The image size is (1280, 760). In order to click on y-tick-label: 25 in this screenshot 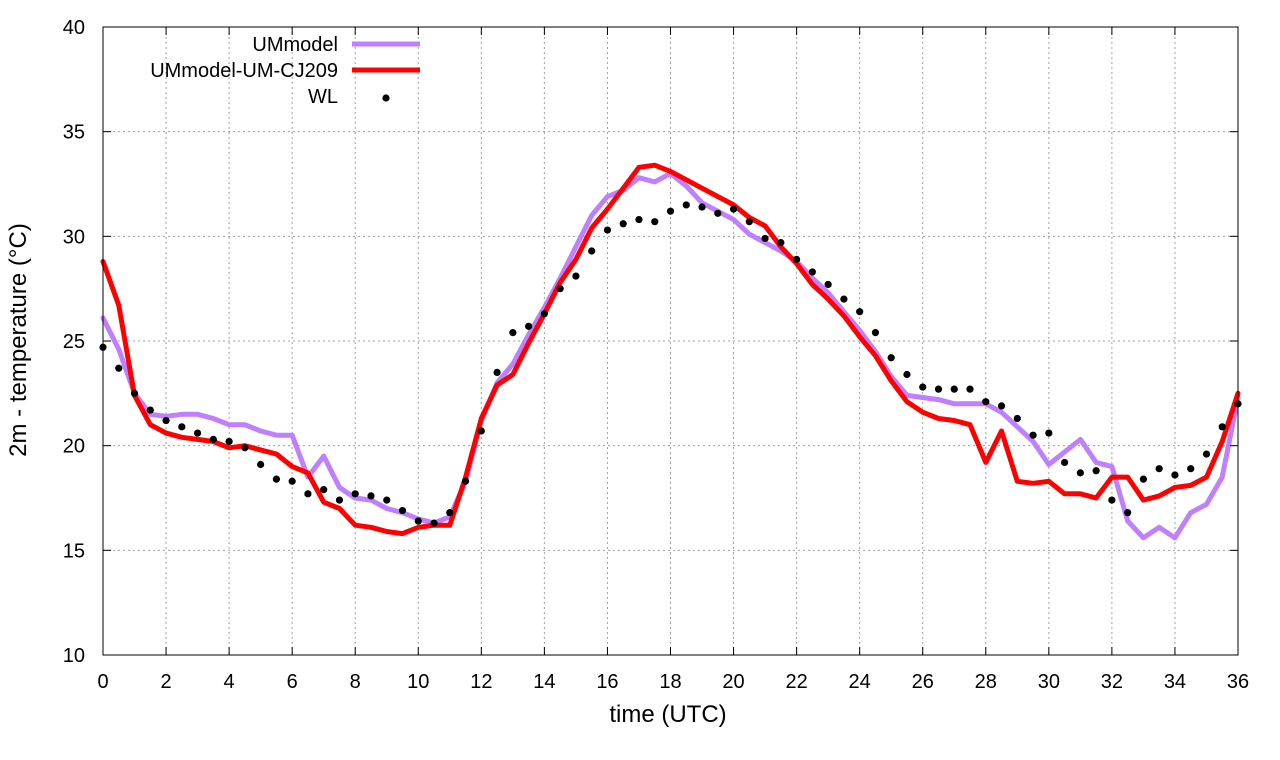, I will do `click(74, 342)`.